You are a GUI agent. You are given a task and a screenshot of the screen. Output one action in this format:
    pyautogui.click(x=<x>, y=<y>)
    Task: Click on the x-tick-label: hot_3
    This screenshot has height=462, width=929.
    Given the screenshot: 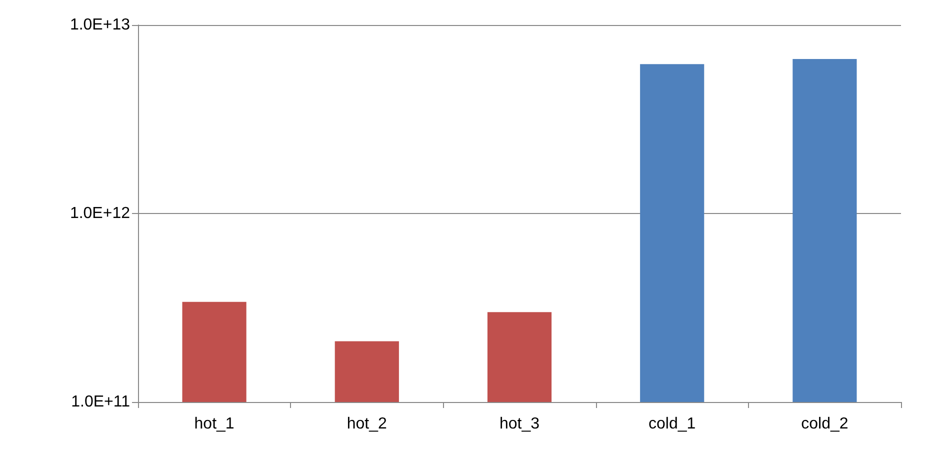 What is the action you would take?
    pyautogui.click(x=519, y=424)
    